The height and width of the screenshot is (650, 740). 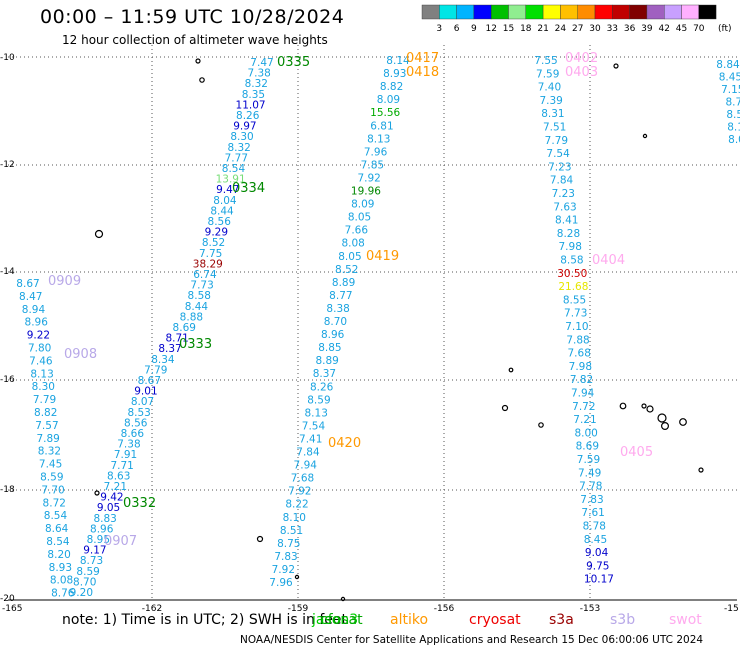 I want to click on swh-value: 7.63, so click(x=564, y=207).